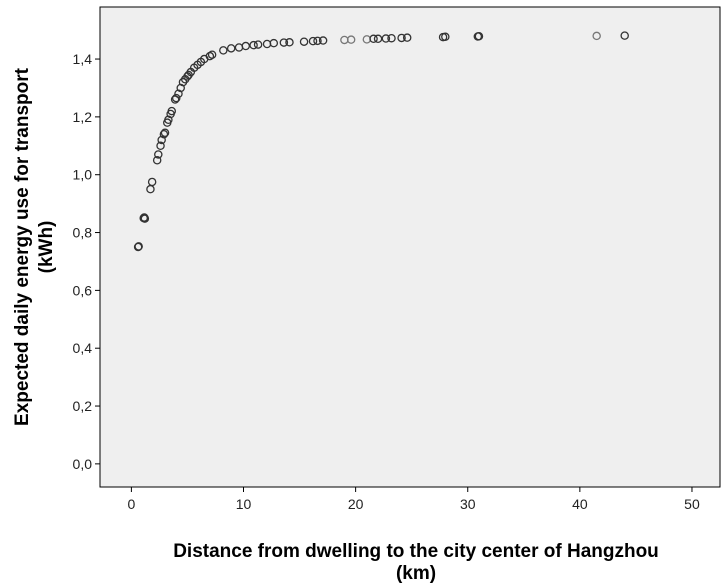 The image size is (724, 585). What do you see at coordinates (131, 504) in the screenshot?
I see `x-tick-label: 0` at bounding box center [131, 504].